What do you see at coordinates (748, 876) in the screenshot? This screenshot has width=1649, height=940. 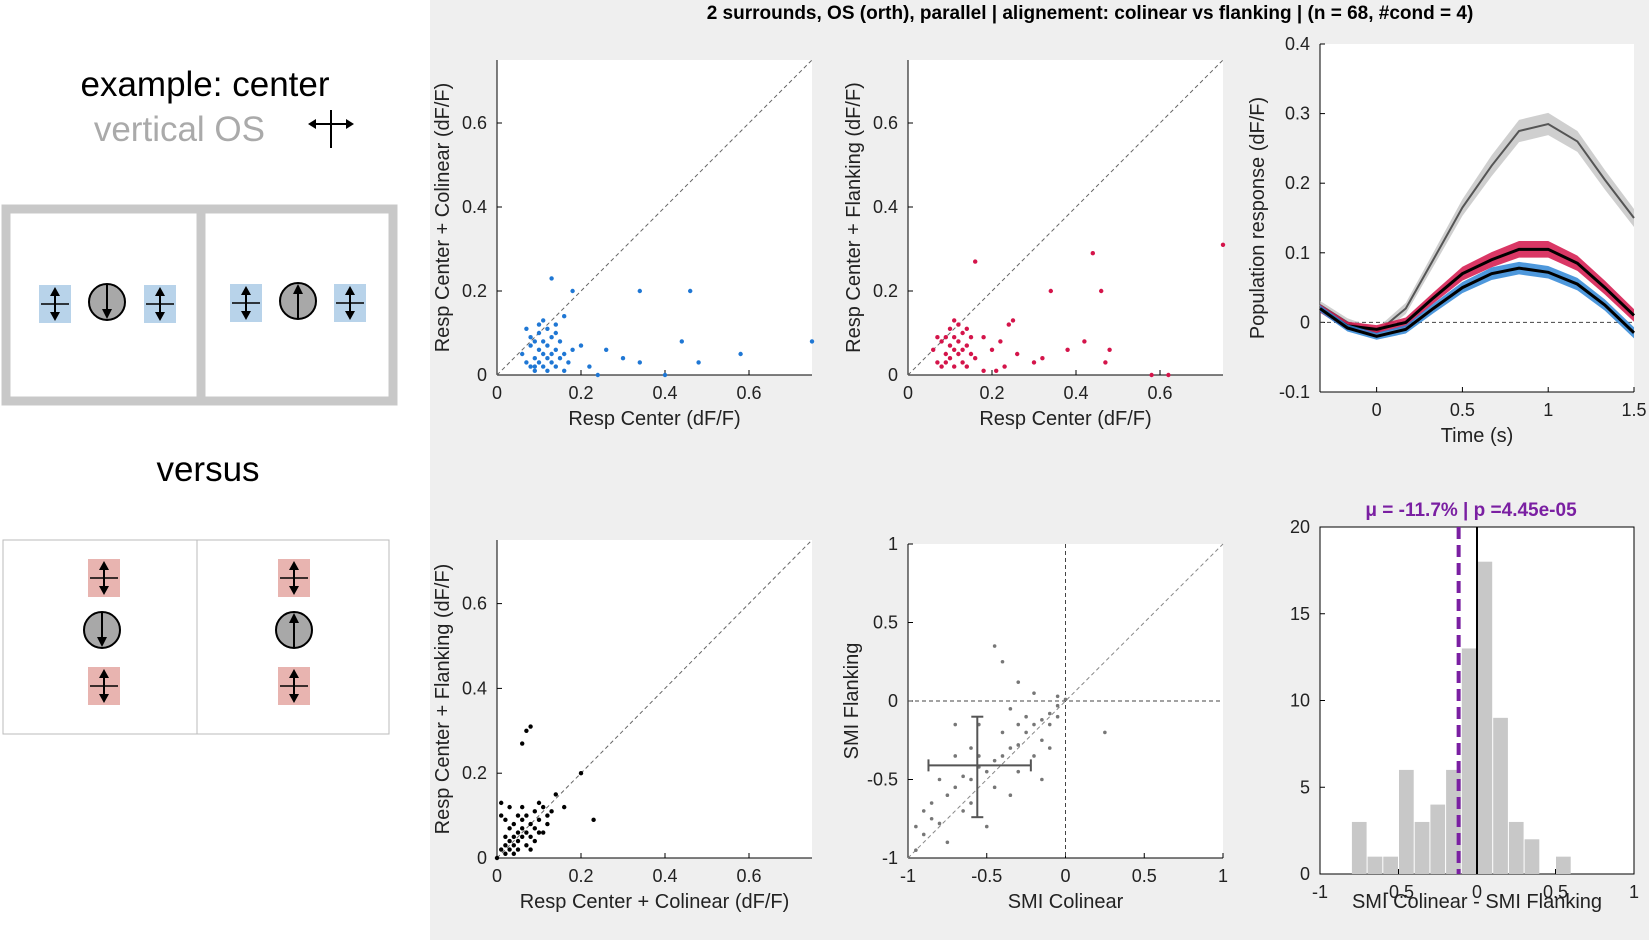 I see `x-tick-label: 0.6` at bounding box center [748, 876].